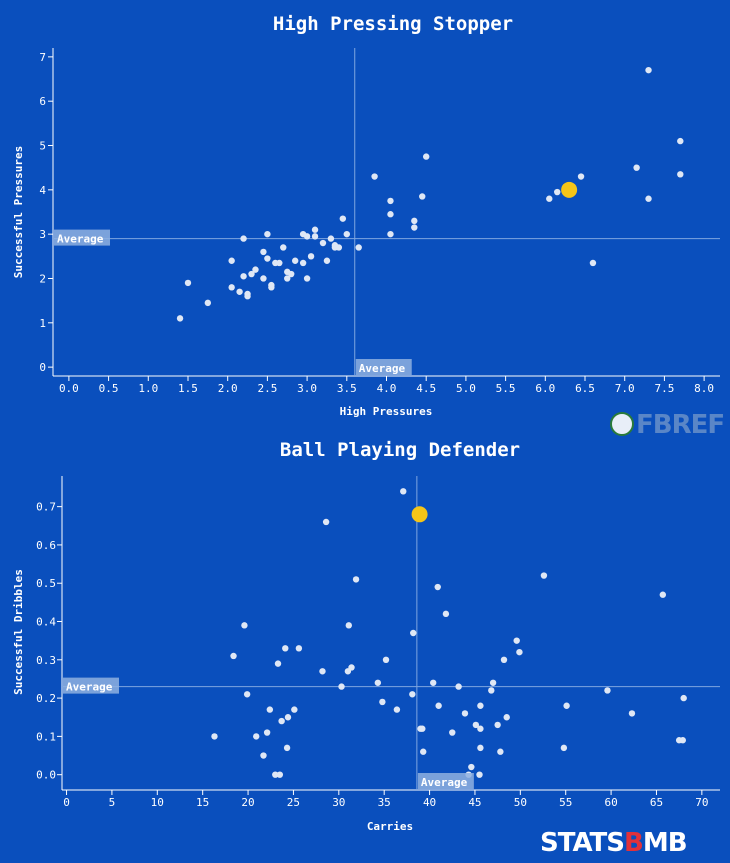 This screenshot has width=730, height=863. What do you see at coordinates (109, 388) in the screenshot?
I see `x-tick-label: 0.5` at bounding box center [109, 388].